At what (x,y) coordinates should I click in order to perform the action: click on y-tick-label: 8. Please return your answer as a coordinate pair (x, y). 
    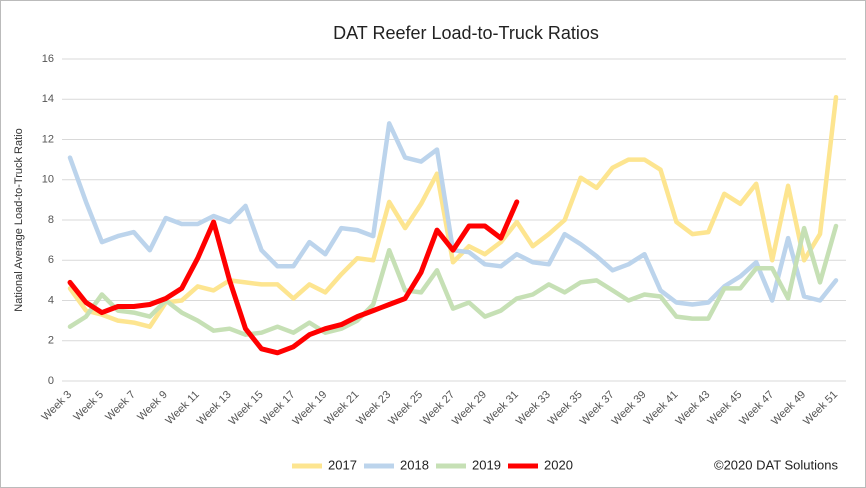
    Looking at the image, I should click on (51, 220).